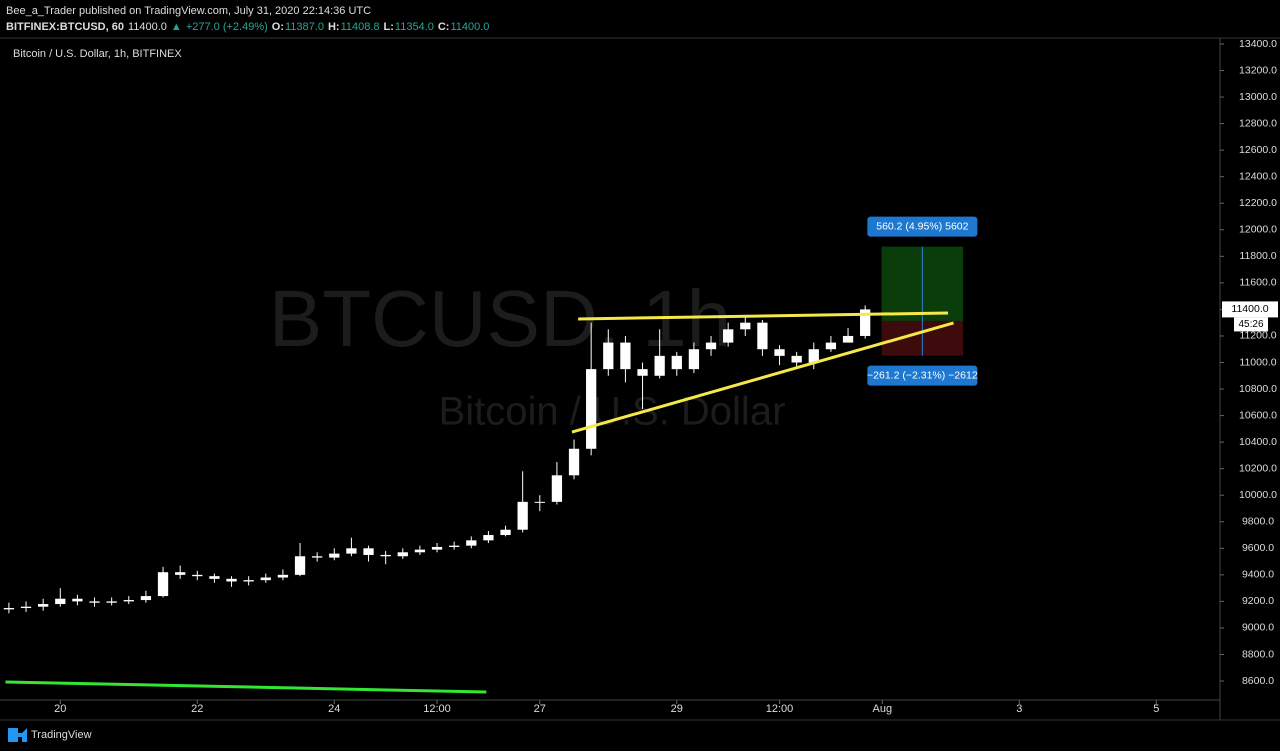  I want to click on countdown-tag, so click(1251, 324).